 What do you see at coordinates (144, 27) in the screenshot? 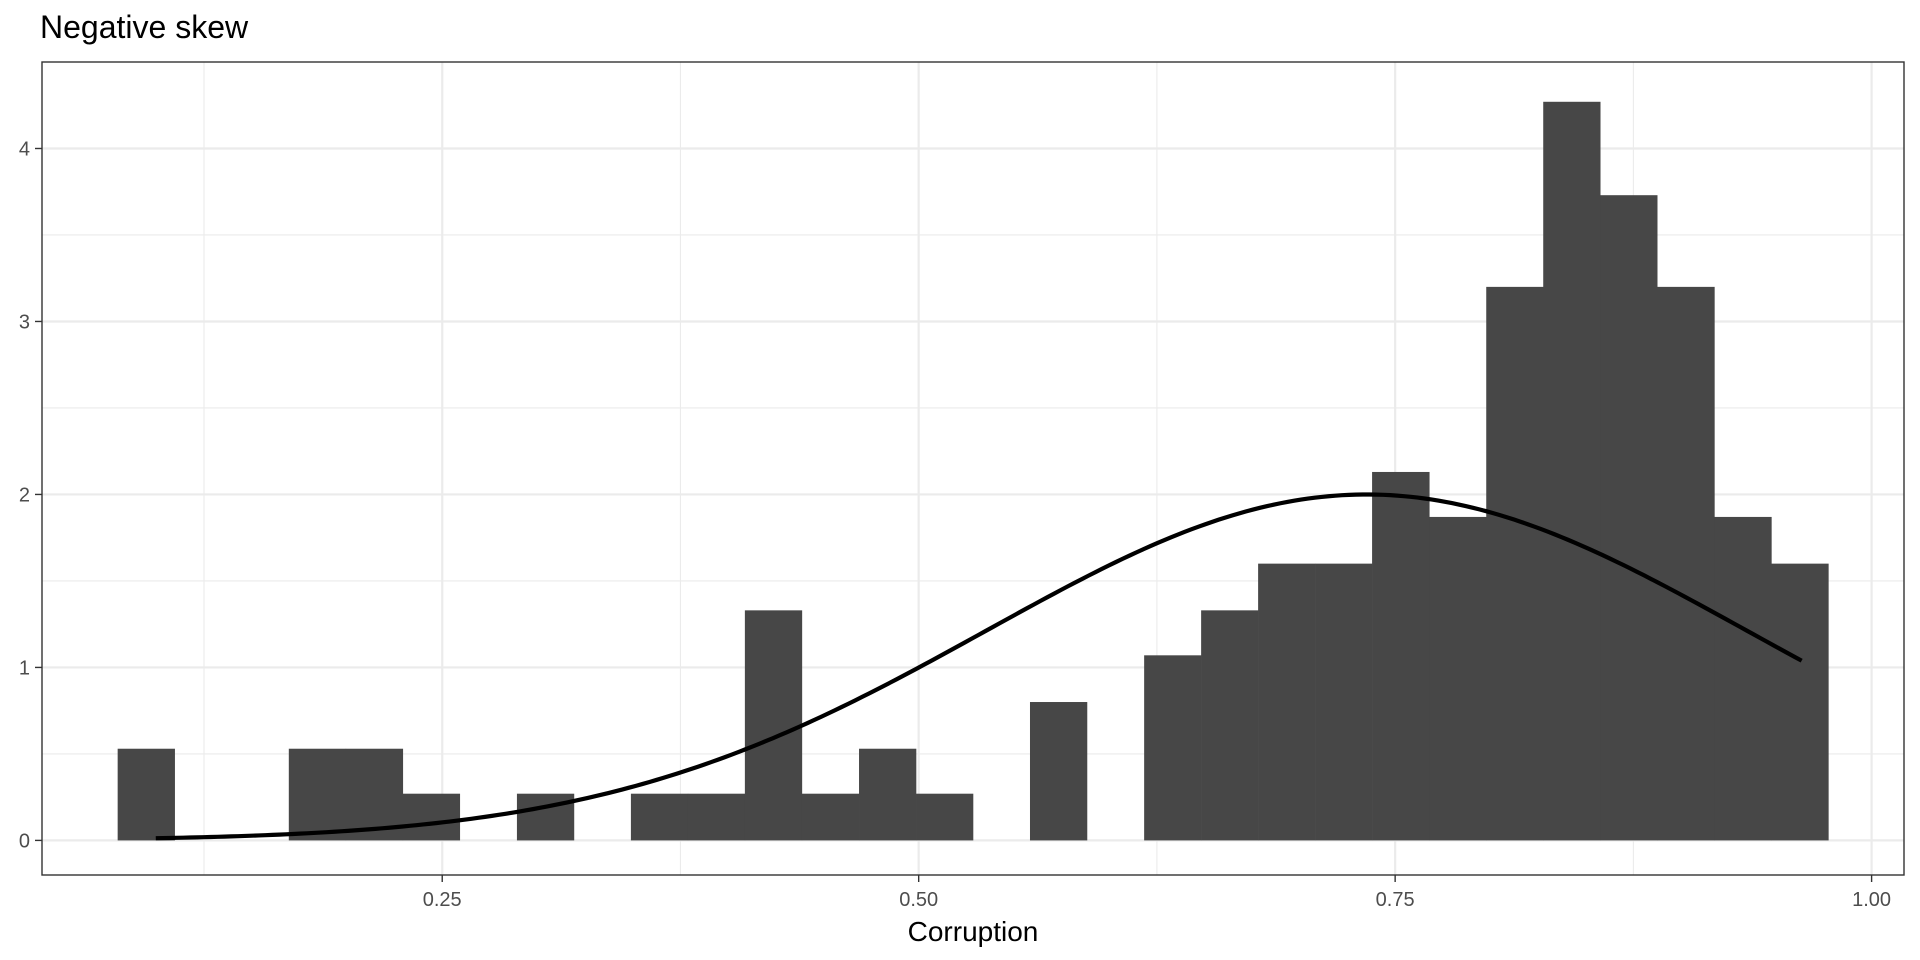
I see `chart-title: Negative skew` at bounding box center [144, 27].